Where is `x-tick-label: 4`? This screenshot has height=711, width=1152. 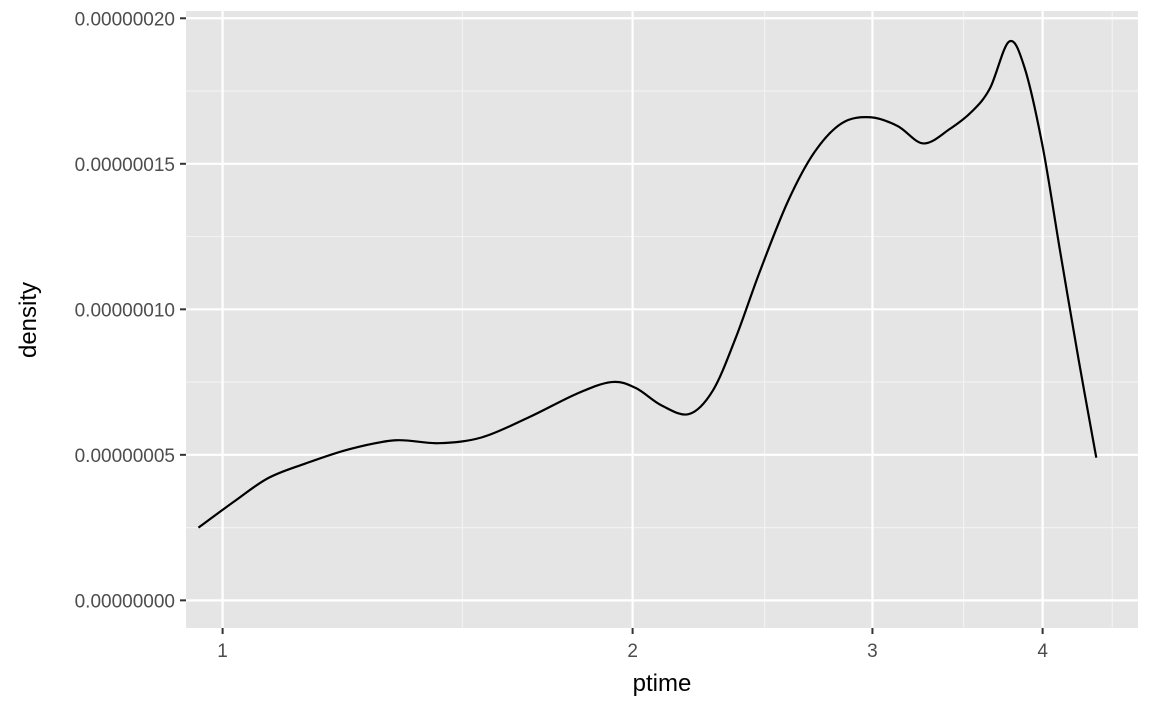
x-tick-label: 4 is located at coordinates (1042, 651).